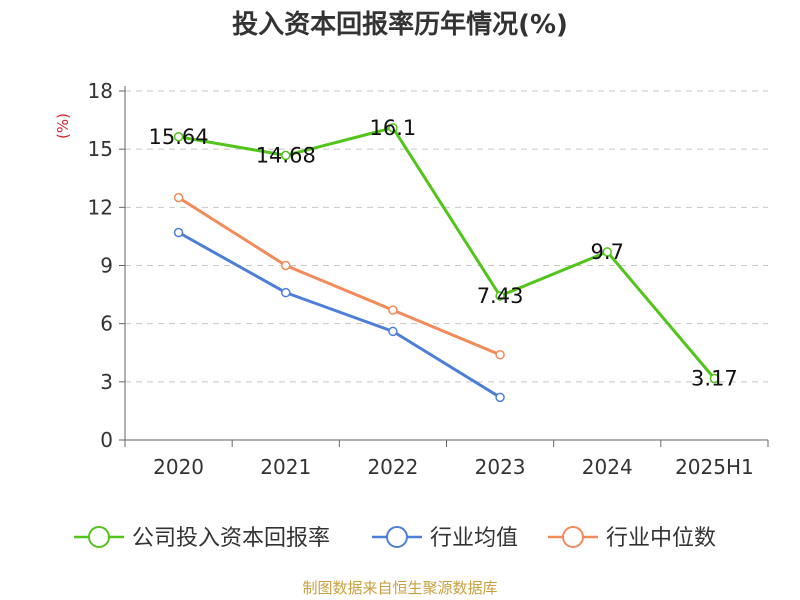  I want to click on legend: 公司投入资本回报率 行业均值 行业中位数, so click(395, 538).